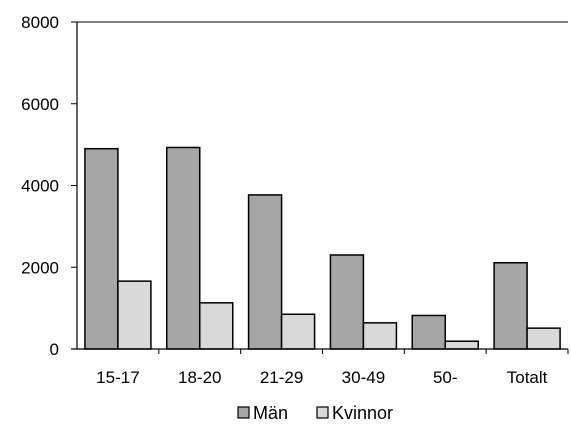 The image size is (571, 428). What do you see at coordinates (40, 104) in the screenshot?
I see `y-tick-label: 6000` at bounding box center [40, 104].